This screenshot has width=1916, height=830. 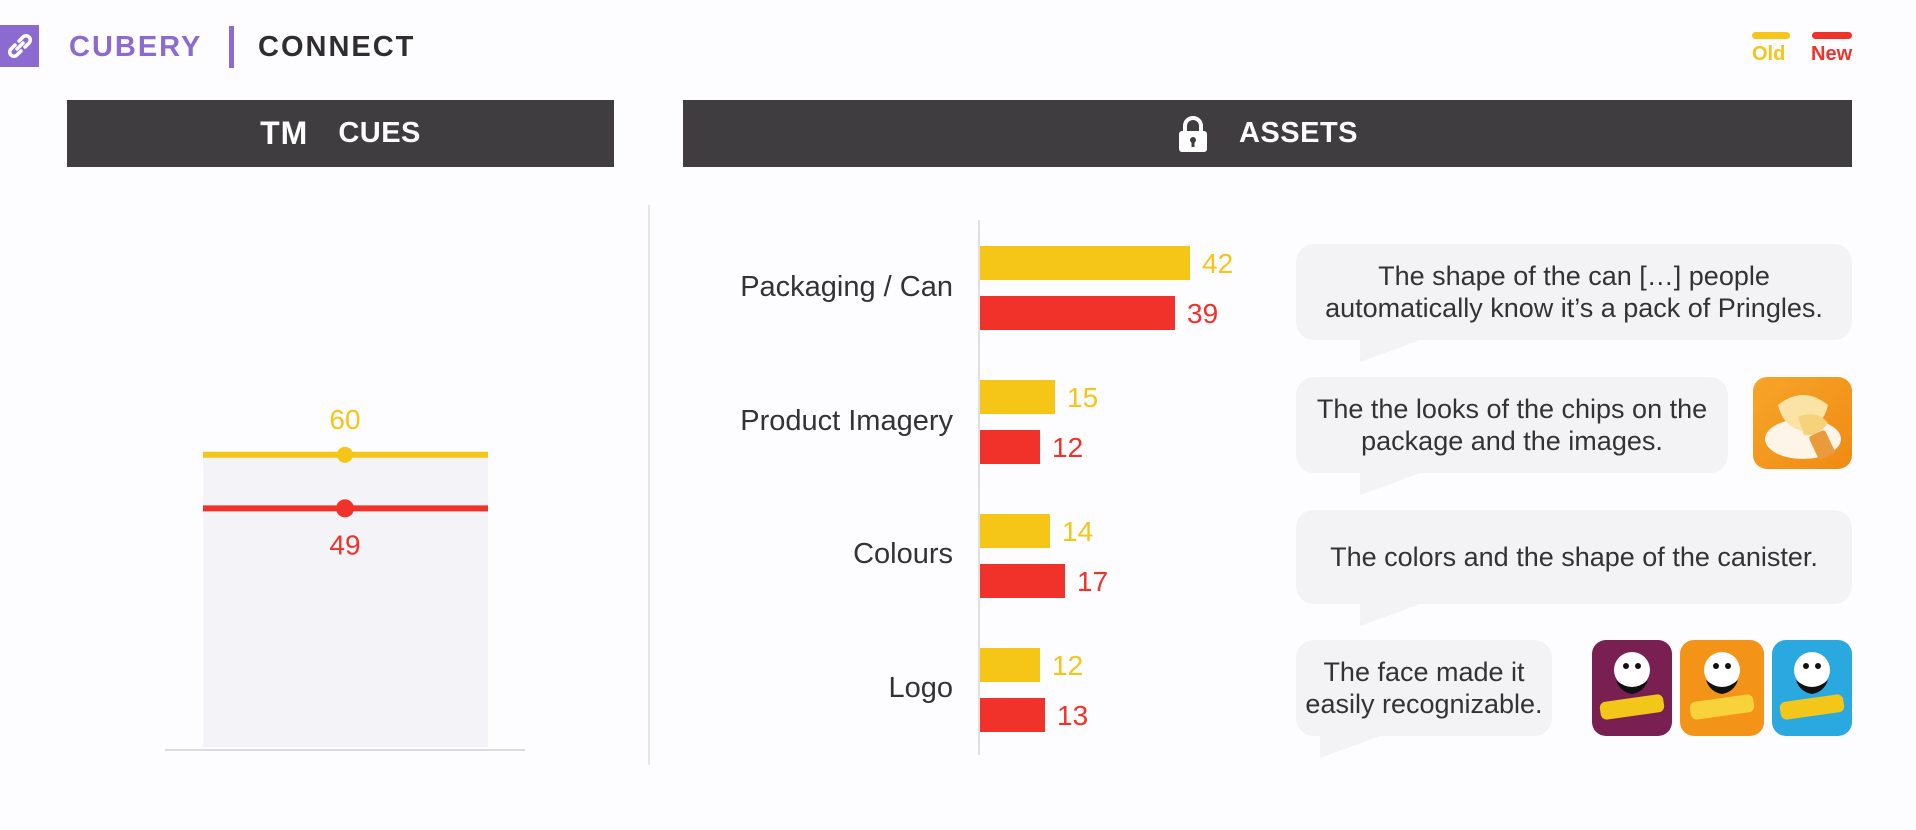 I want to click on bar-label-new-4: 13, so click(x=1072, y=715).